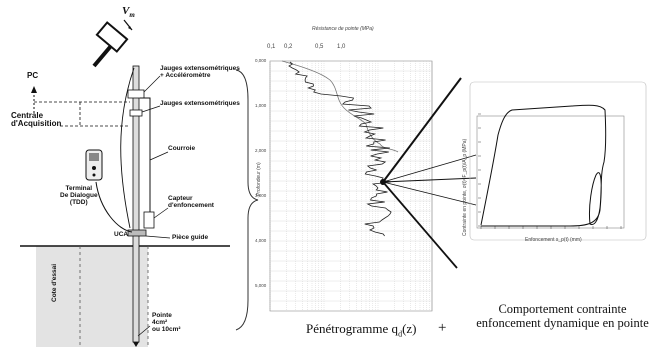  What do you see at coordinates (200, 103) in the screenshot?
I see `jauges-label: Jauges extensométriques` at bounding box center [200, 103].